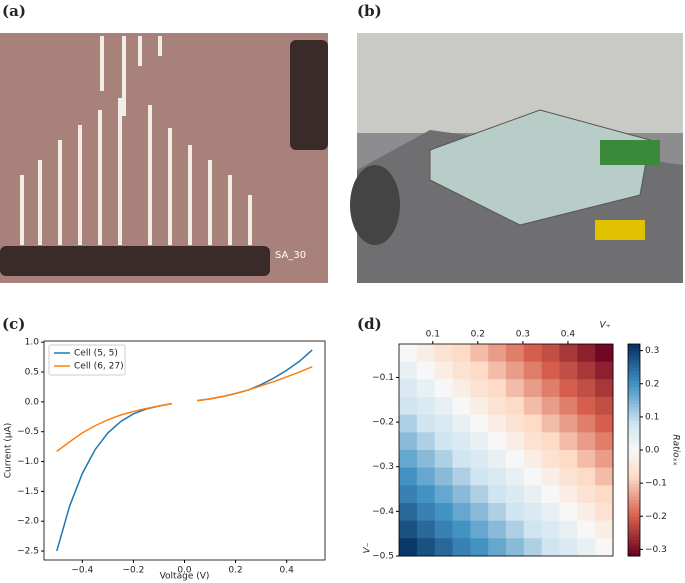 This screenshot has height=583, width=685. Describe the element at coordinates (369, 11) in the screenshot. I see `panel-label: (b)` at that location.